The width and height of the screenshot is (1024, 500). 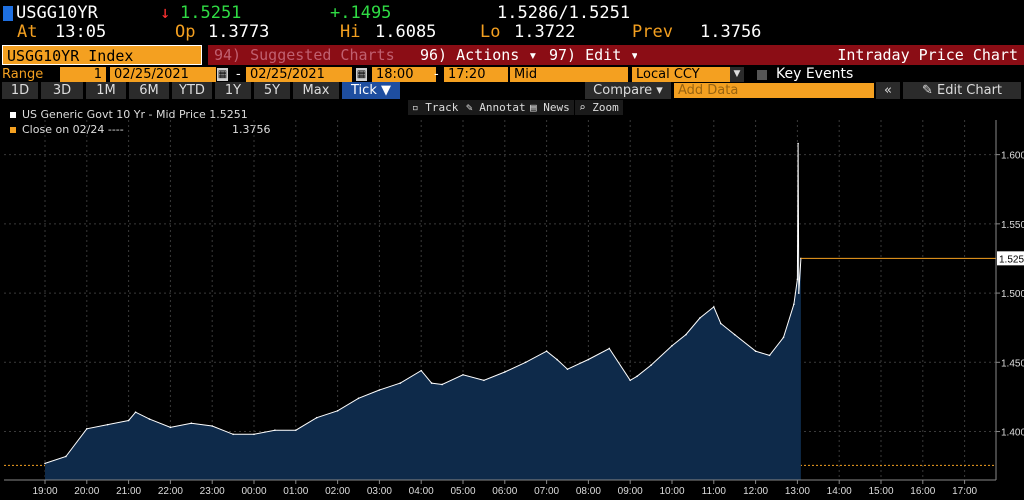 I want to click on start-time-field: 18:00, so click(x=404, y=74).